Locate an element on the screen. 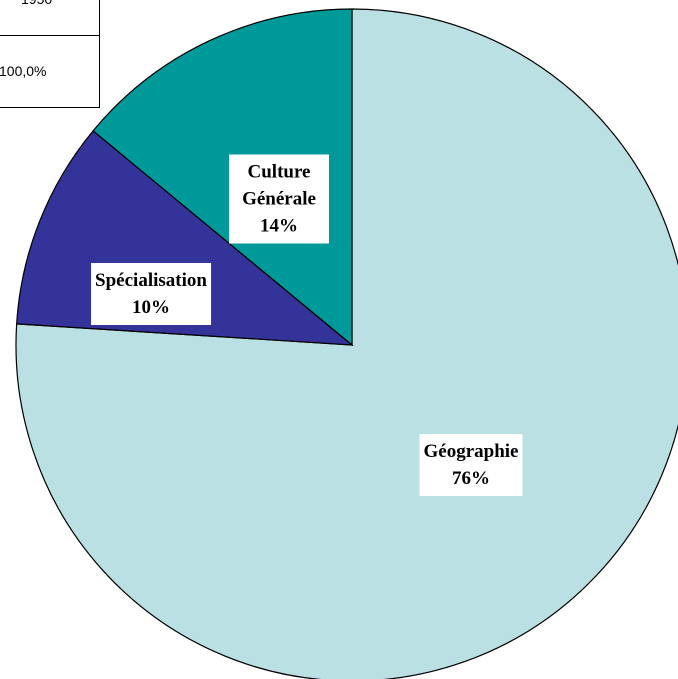  label-value: 14% is located at coordinates (279, 226).